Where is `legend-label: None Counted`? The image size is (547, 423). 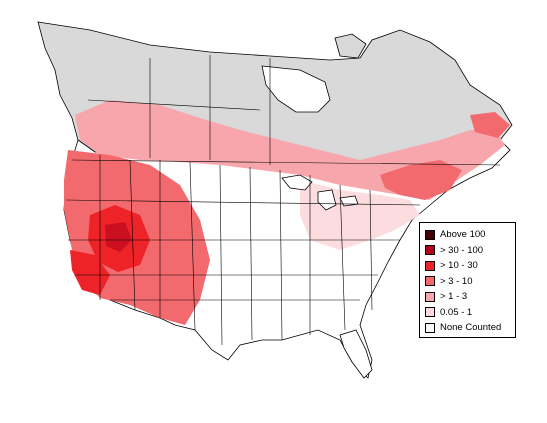
legend-label: None Counted is located at coordinates (471, 328).